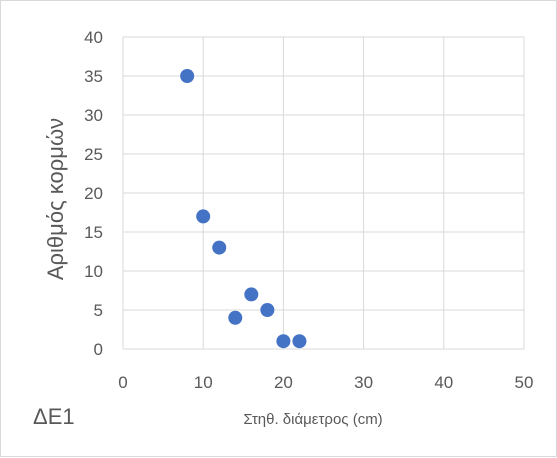 This screenshot has width=557, height=458. Describe the element at coordinates (203, 382) in the screenshot. I see `x-tick-label: 10` at that location.